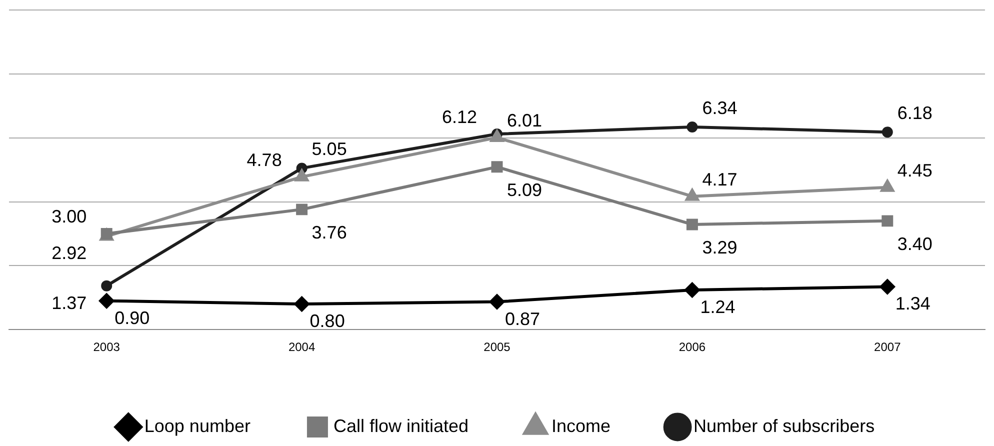 The image size is (994, 446). I want to click on data-label: 2.92, so click(69, 253).